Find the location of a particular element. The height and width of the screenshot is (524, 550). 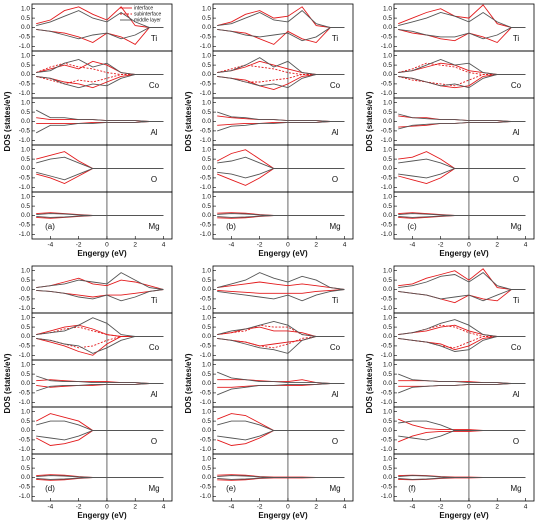

element-label: O is located at coordinates (516, 441).